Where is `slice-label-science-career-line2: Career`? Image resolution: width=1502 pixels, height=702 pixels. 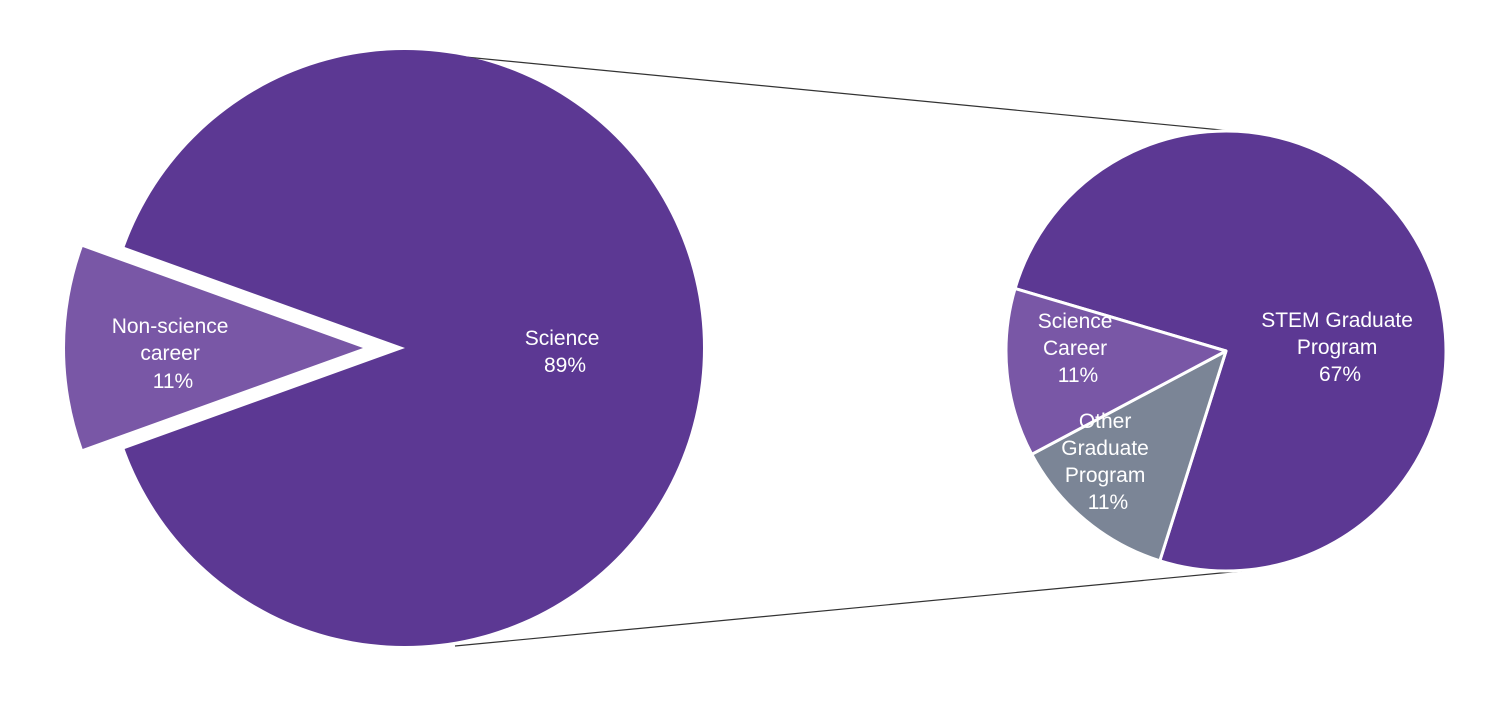 slice-label-science-career-line2: Career is located at coordinates (1075, 348).